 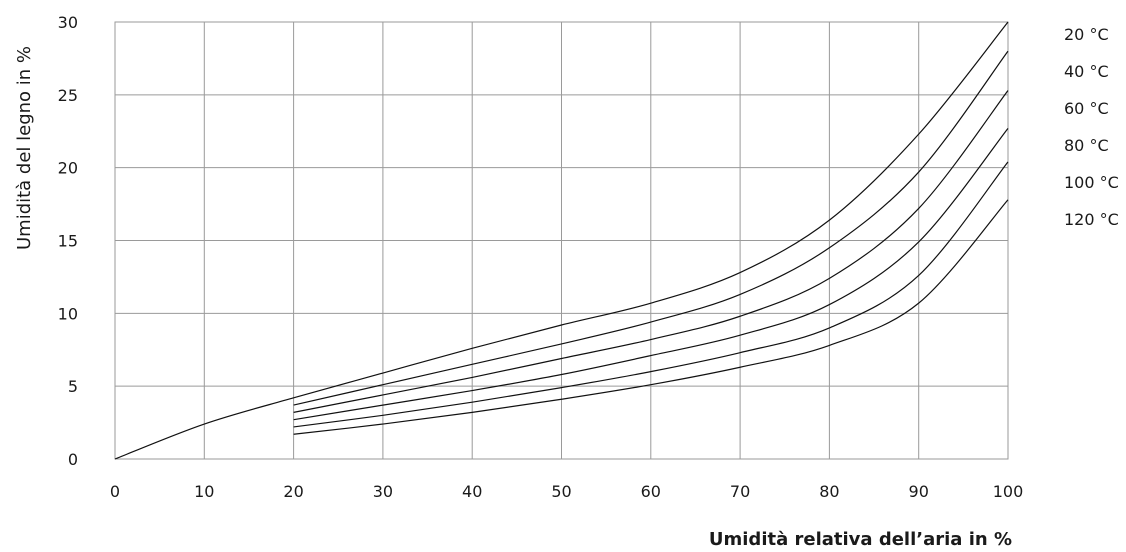 What do you see at coordinates (73, 459) in the screenshot?
I see `y-tick-label: 0` at bounding box center [73, 459].